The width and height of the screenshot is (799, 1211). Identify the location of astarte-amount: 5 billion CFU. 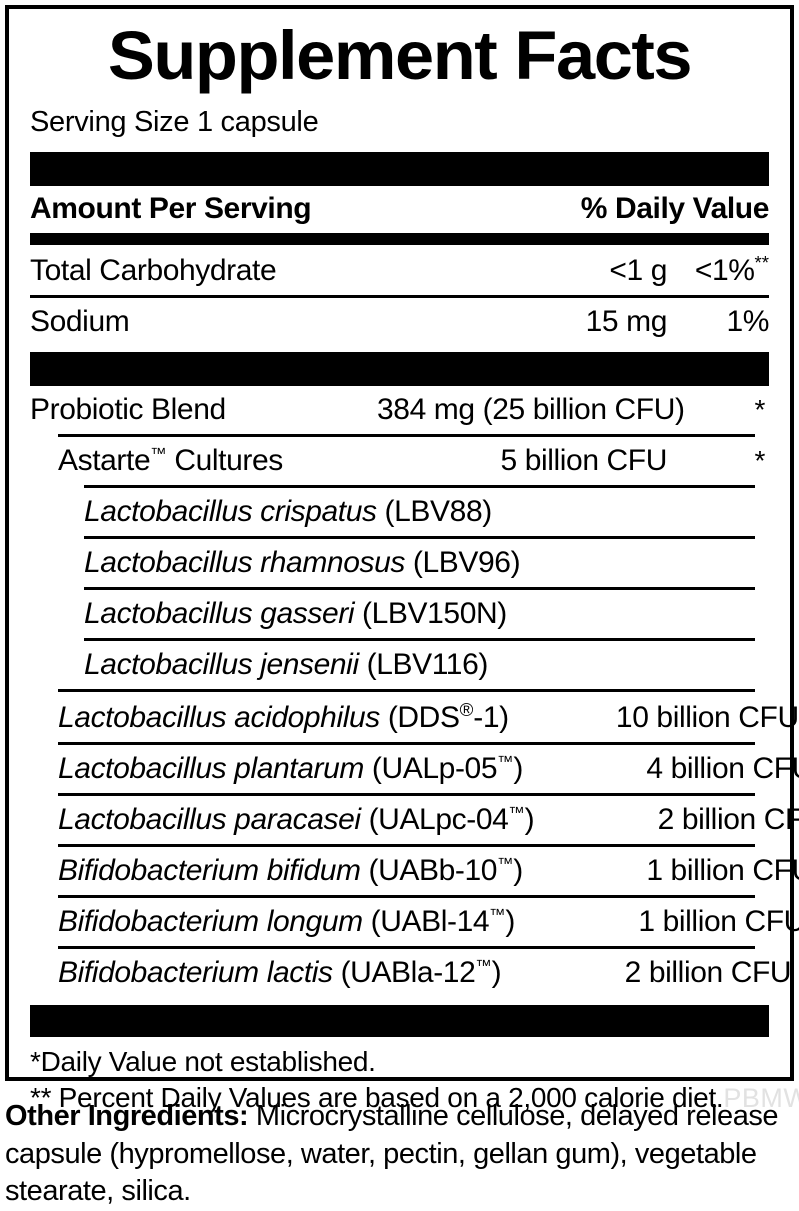
(583, 460).